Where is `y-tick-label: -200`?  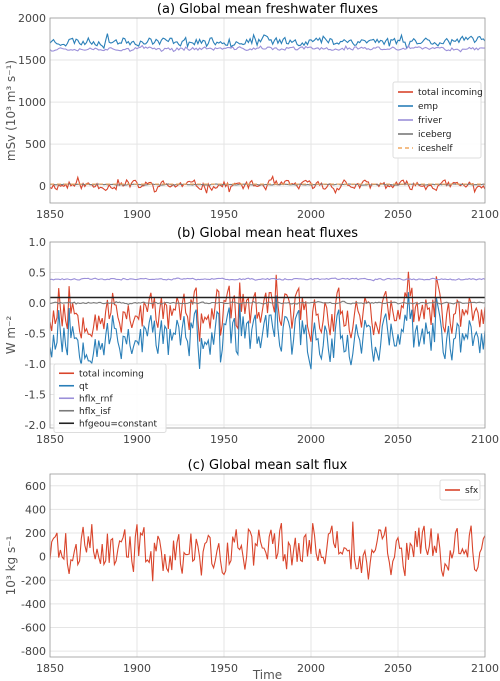
y-tick-label: -200 is located at coordinates (33, 580).